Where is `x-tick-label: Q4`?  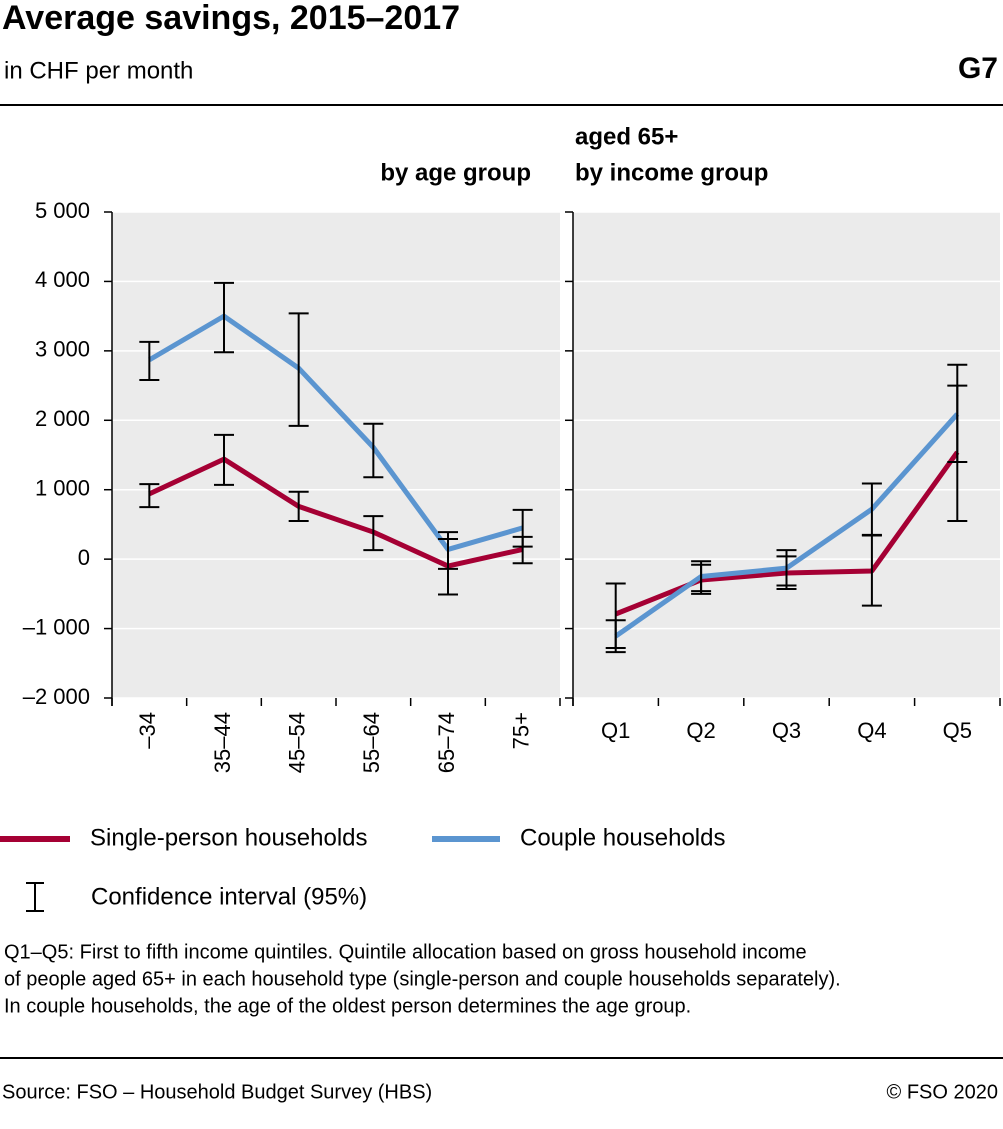
x-tick-label: Q4 is located at coordinates (871, 730).